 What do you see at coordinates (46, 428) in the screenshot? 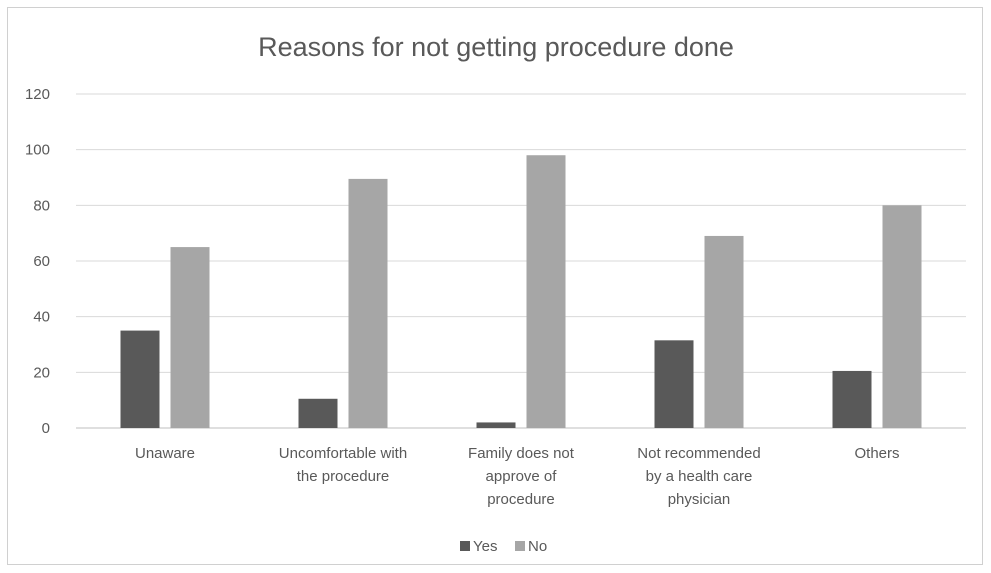
I see `y-tick-label: 0` at bounding box center [46, 428].